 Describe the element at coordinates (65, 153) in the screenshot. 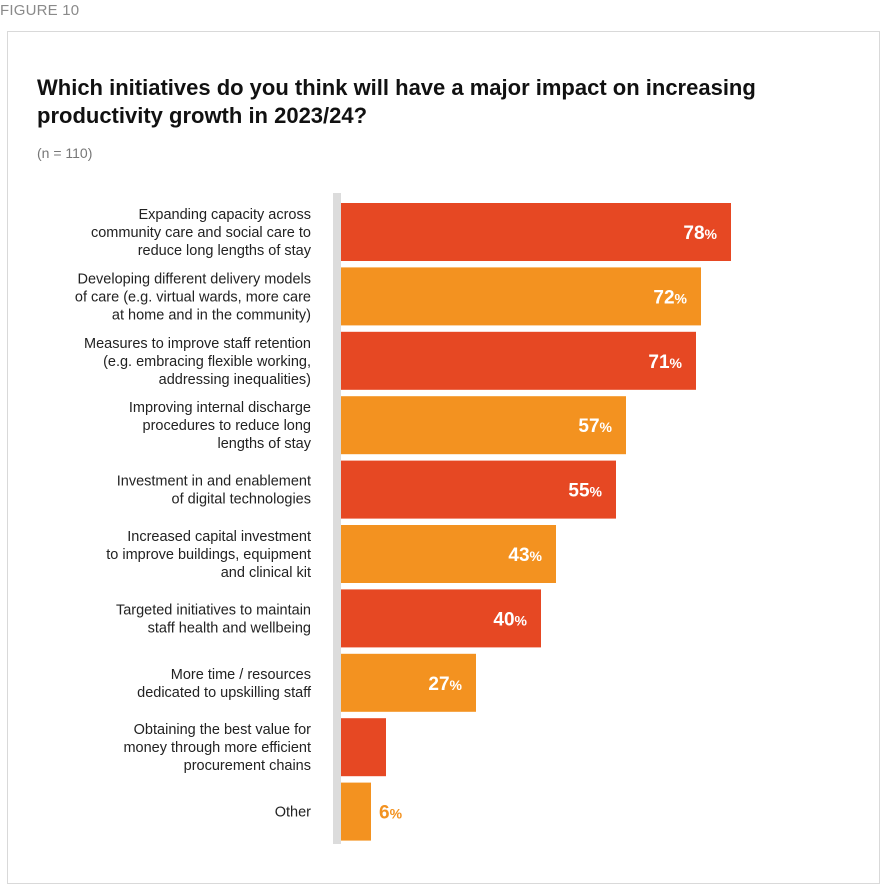

I see `sample-size: (n = 110)` at that location.